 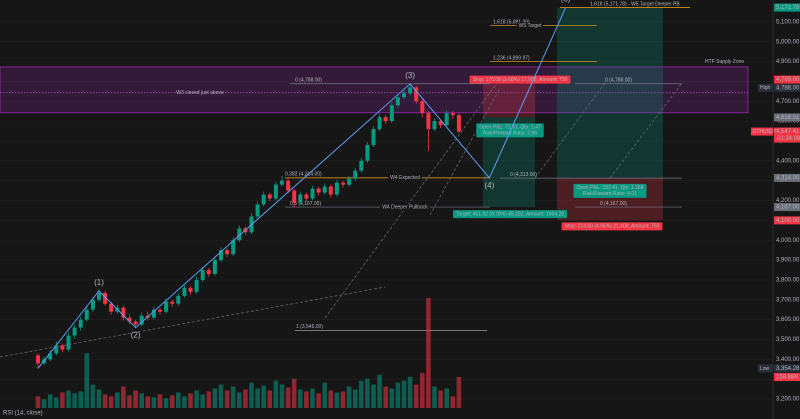 I want to click on y-tick-label: 3,900.00, so click(x=788, y=261).